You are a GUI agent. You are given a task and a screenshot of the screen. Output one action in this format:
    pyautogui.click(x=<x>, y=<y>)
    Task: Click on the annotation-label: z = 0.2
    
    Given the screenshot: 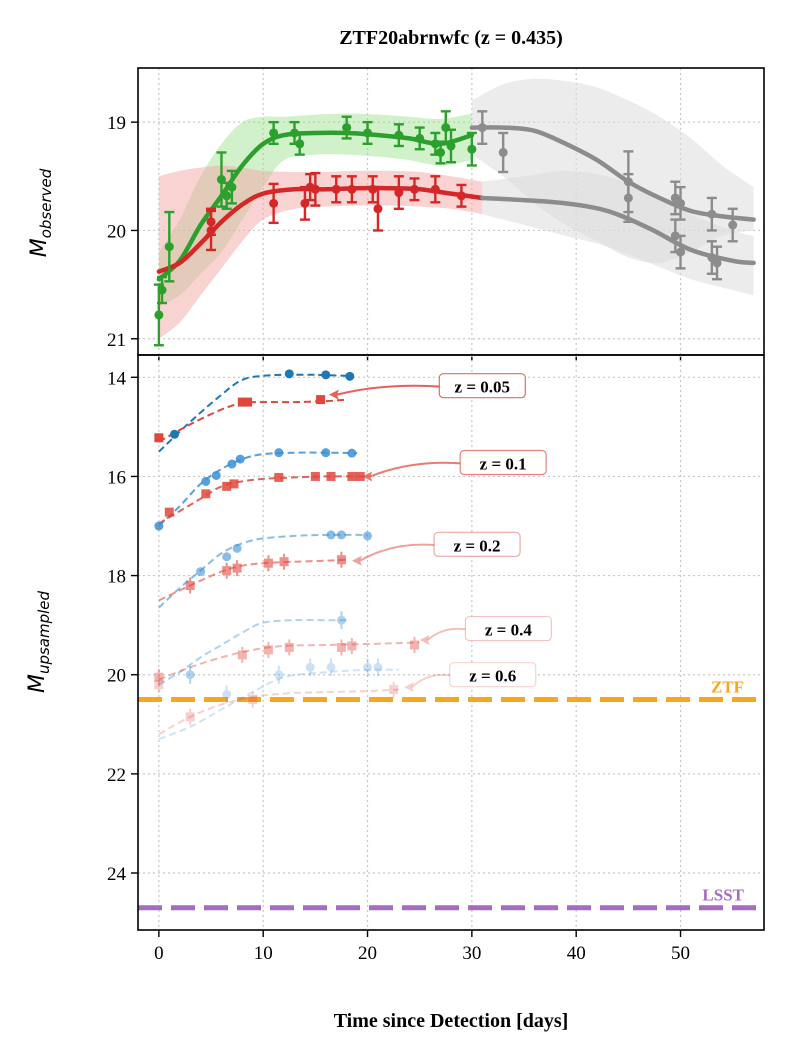 What is the action you would take?
    pyautogui.click(x=477, y=545)
    